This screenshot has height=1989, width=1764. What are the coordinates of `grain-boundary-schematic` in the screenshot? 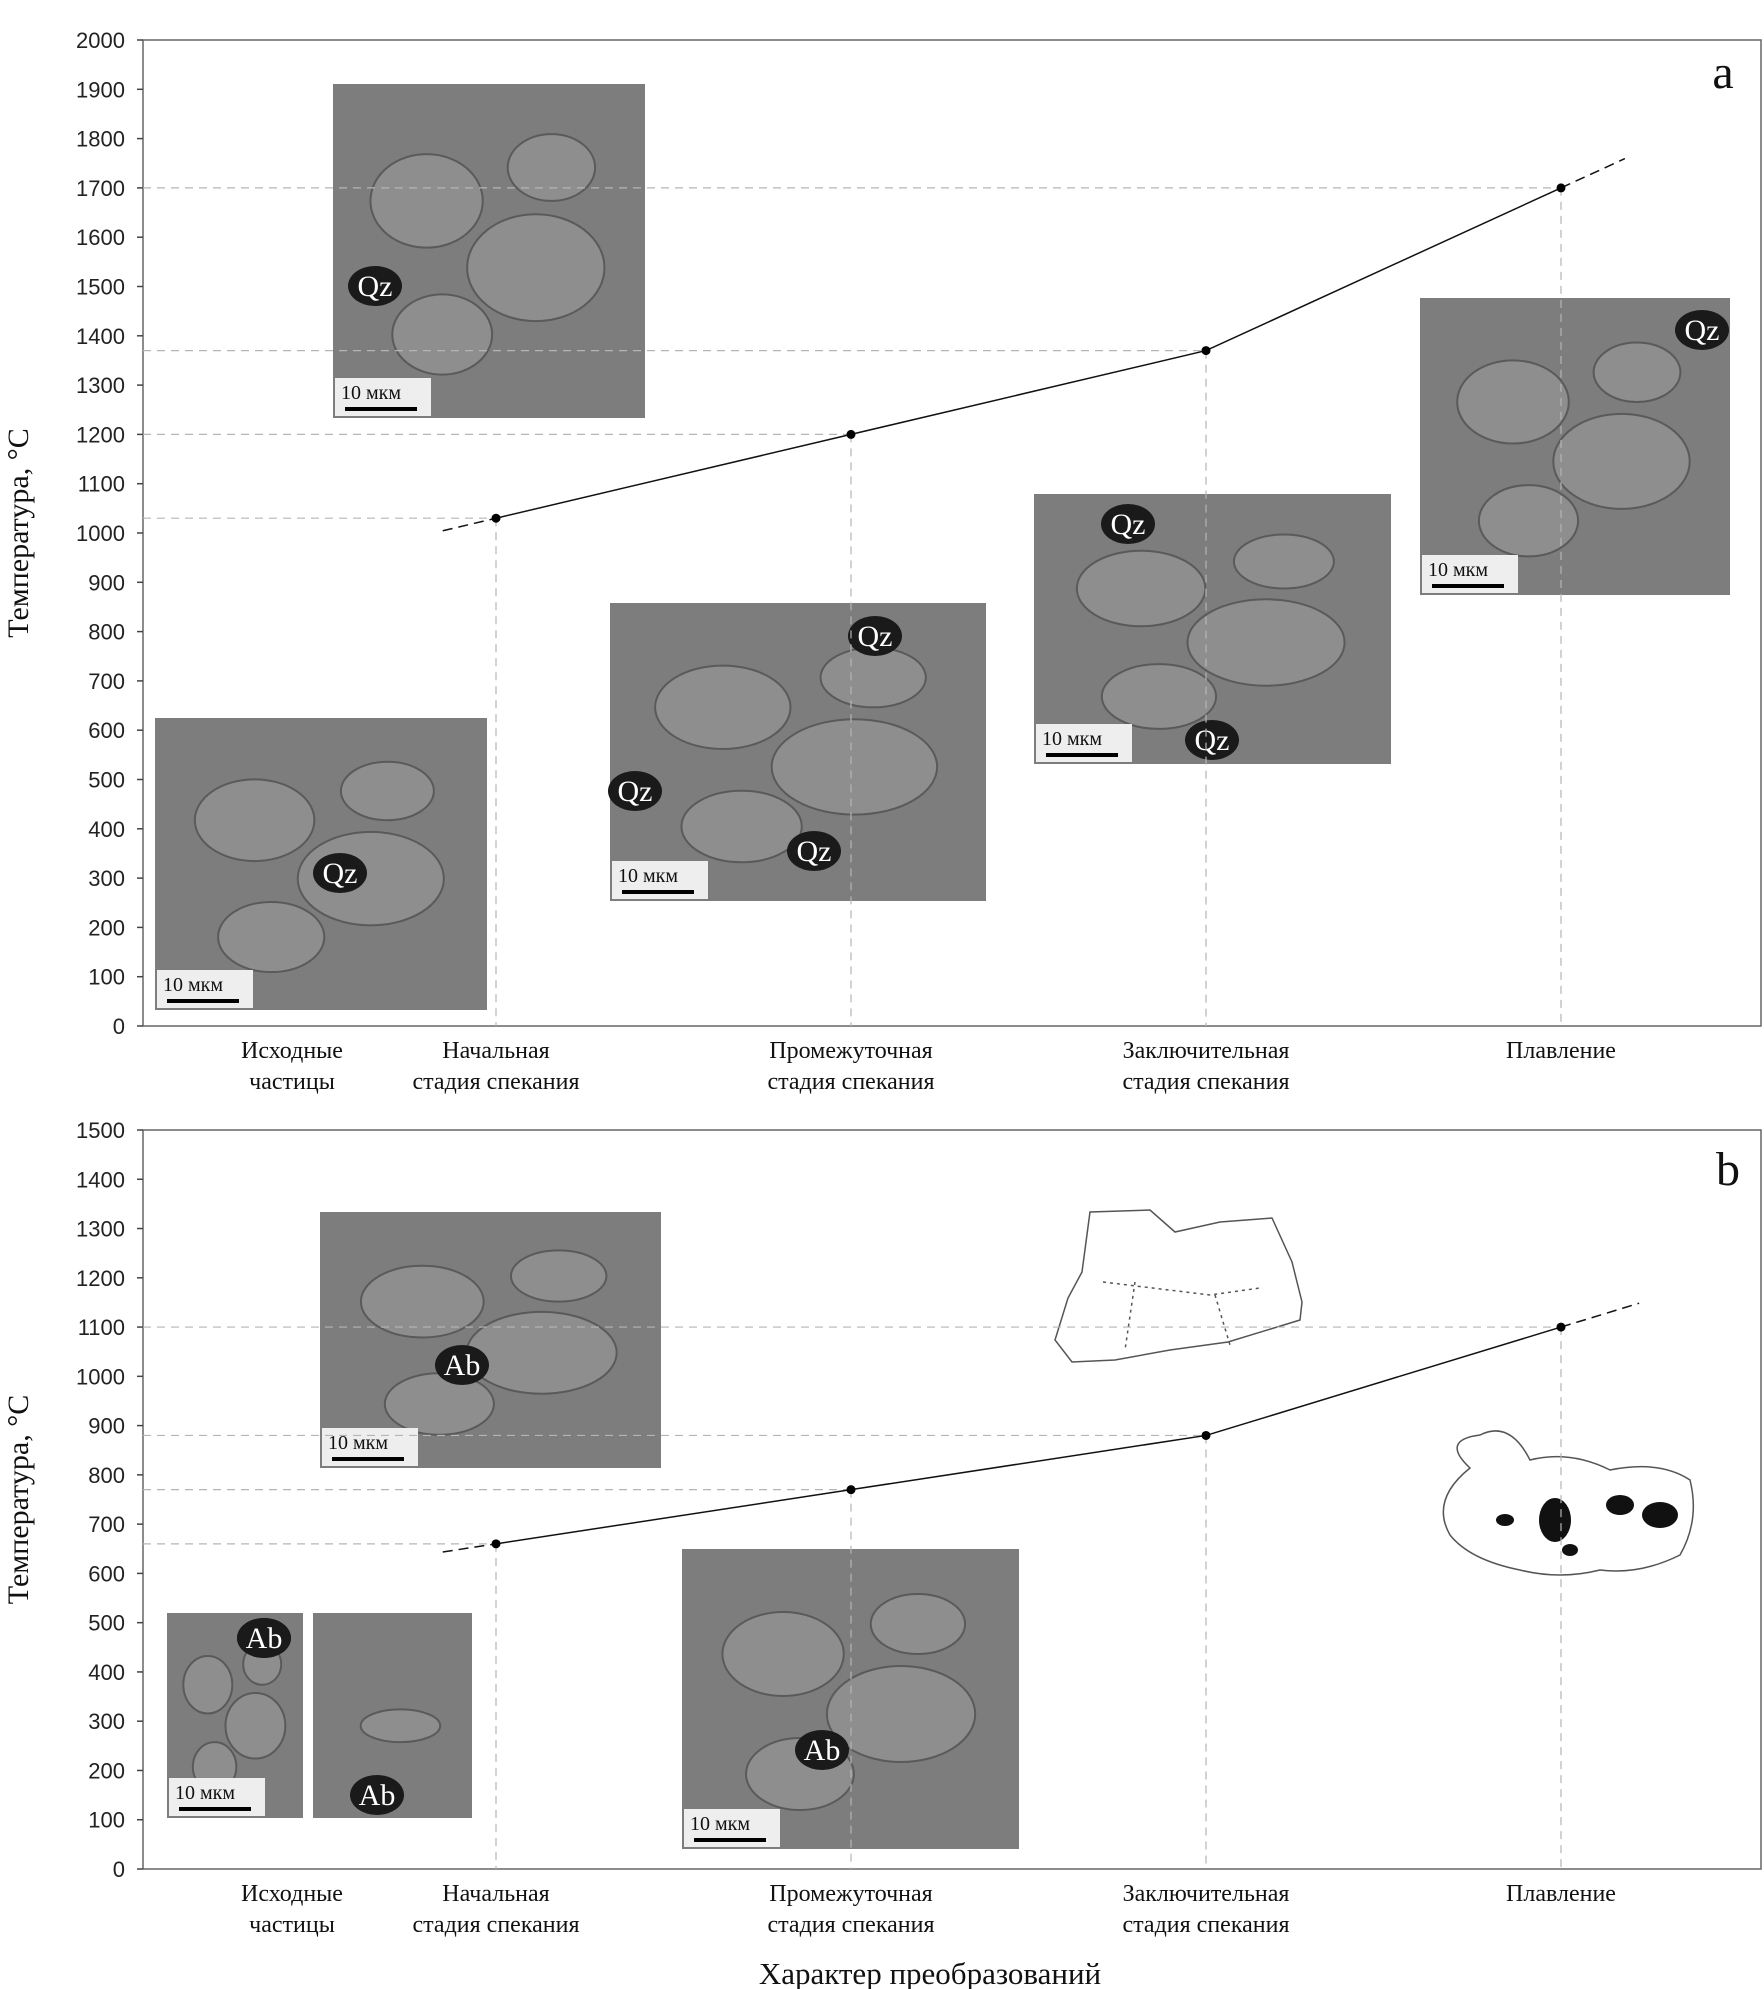 It's located at (1178, 1286).